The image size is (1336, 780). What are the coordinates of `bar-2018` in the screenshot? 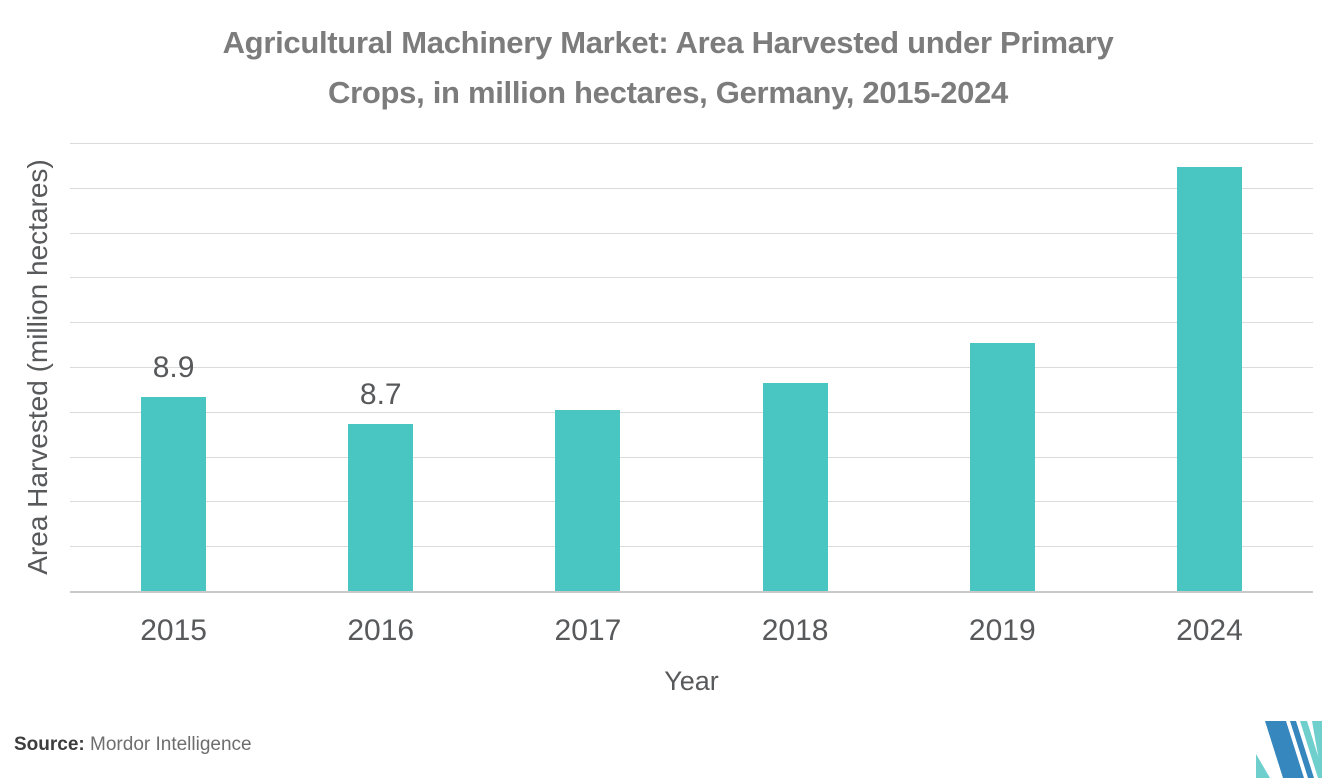 It's located at (795, 487).